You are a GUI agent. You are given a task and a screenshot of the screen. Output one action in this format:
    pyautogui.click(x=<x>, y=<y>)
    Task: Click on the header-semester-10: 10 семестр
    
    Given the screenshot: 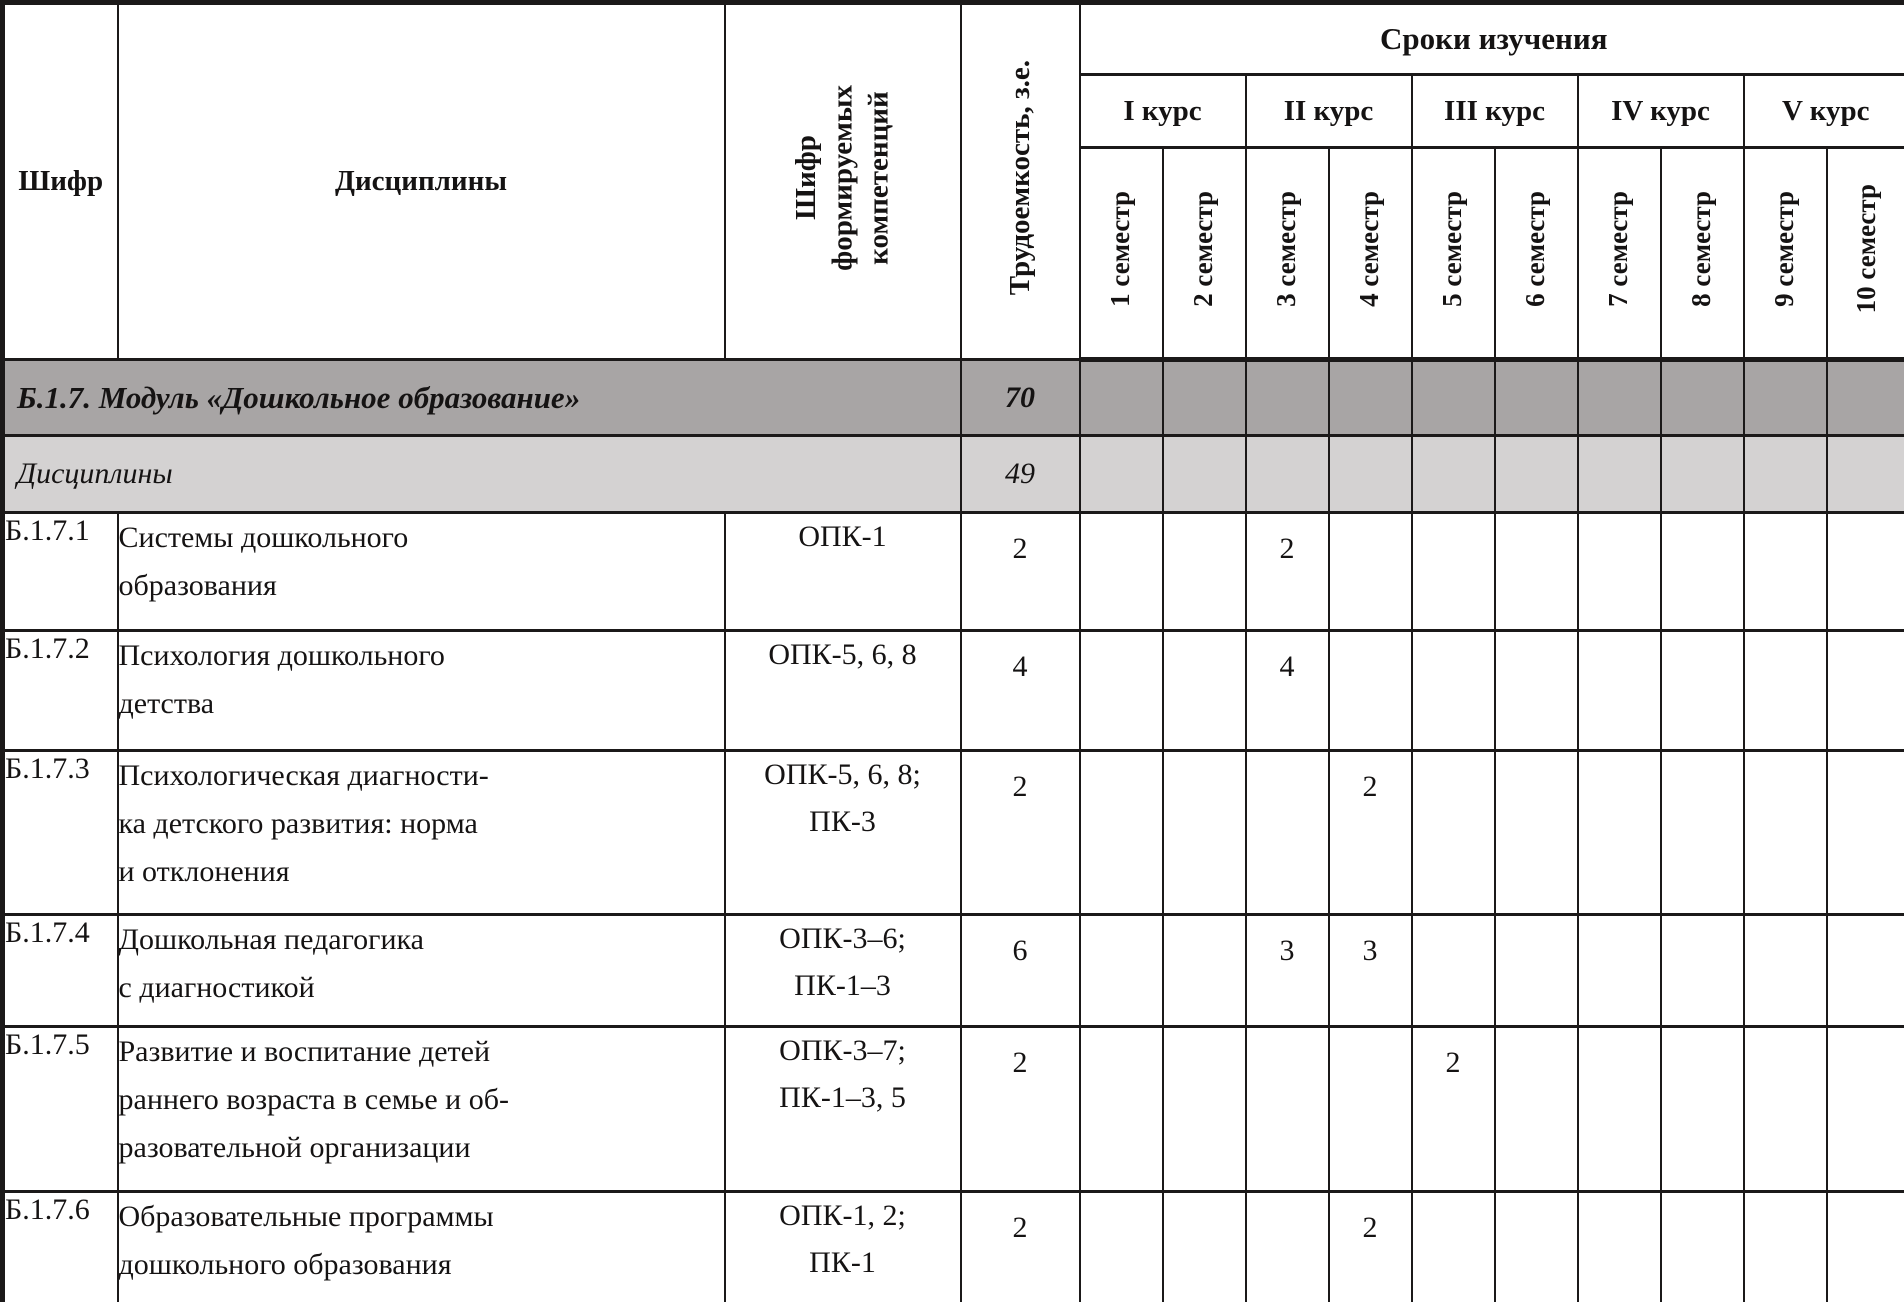 What is the action you would take?
    pyautogui.click(x=1864, y=254)
    